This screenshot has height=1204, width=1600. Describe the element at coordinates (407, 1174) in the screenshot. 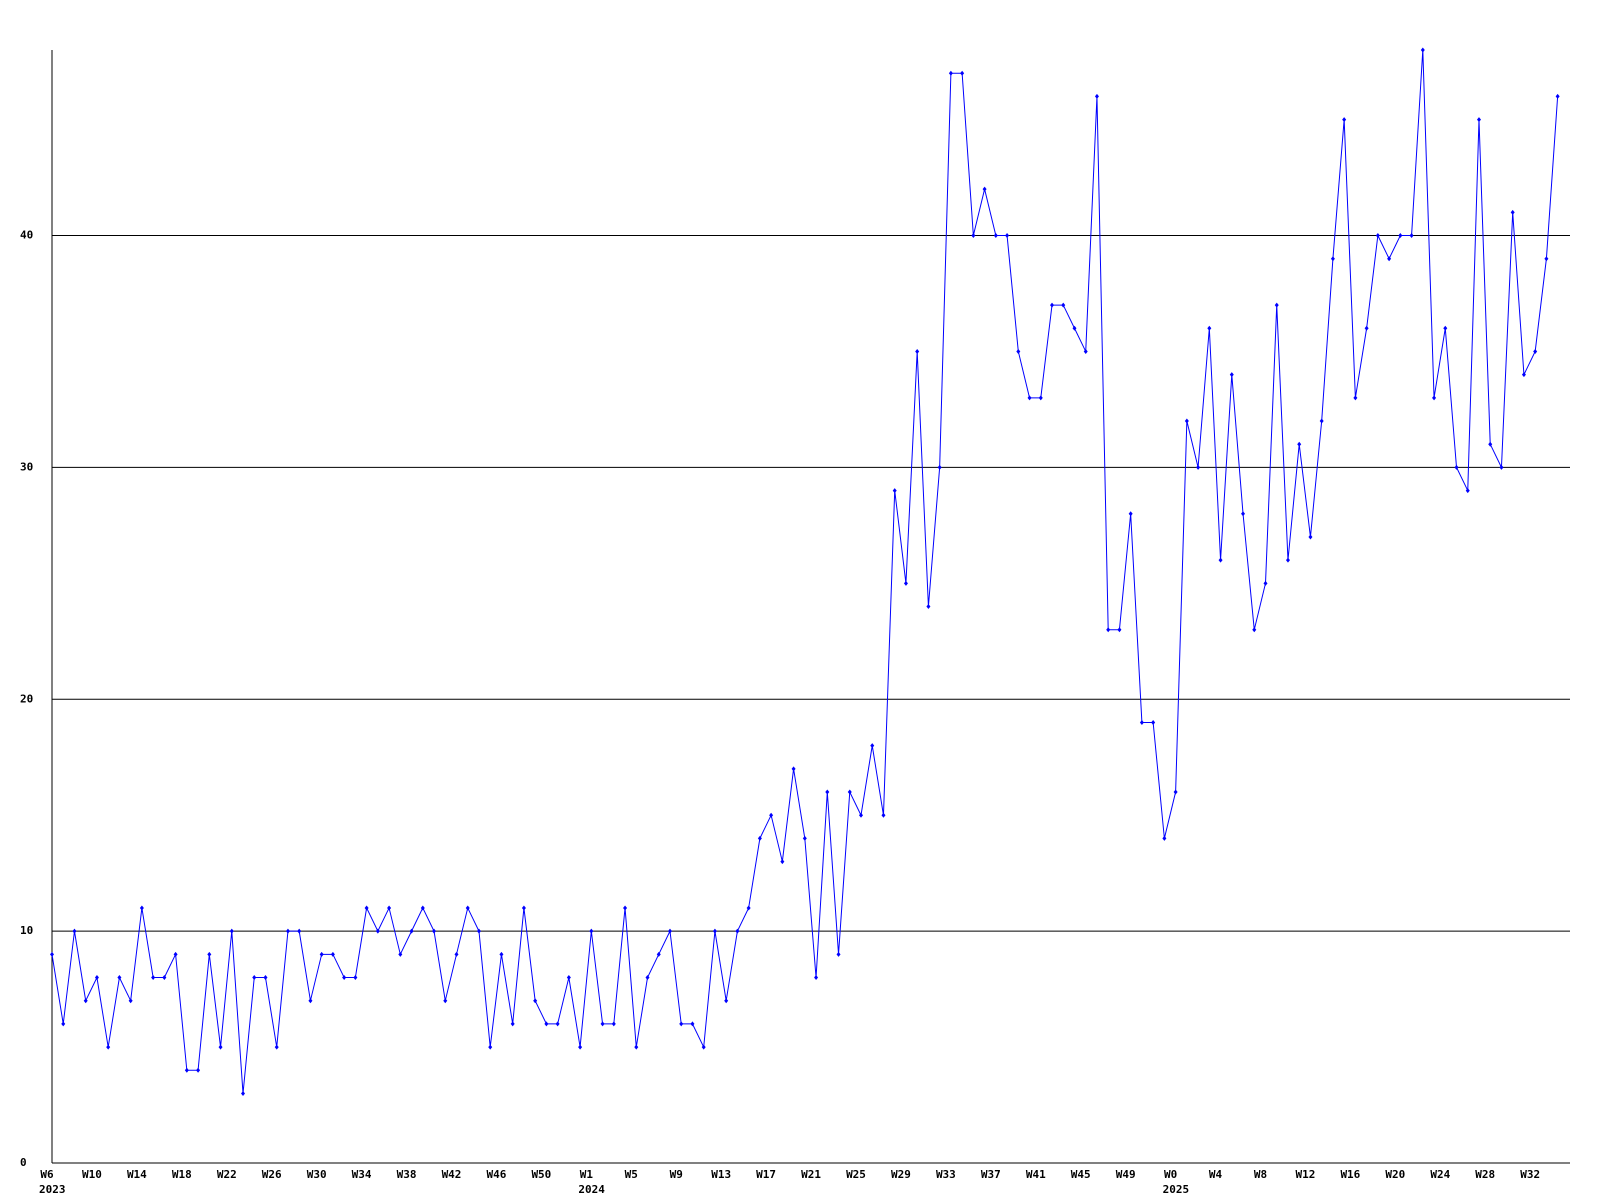

I see `x-tick-label: W38` at that location.